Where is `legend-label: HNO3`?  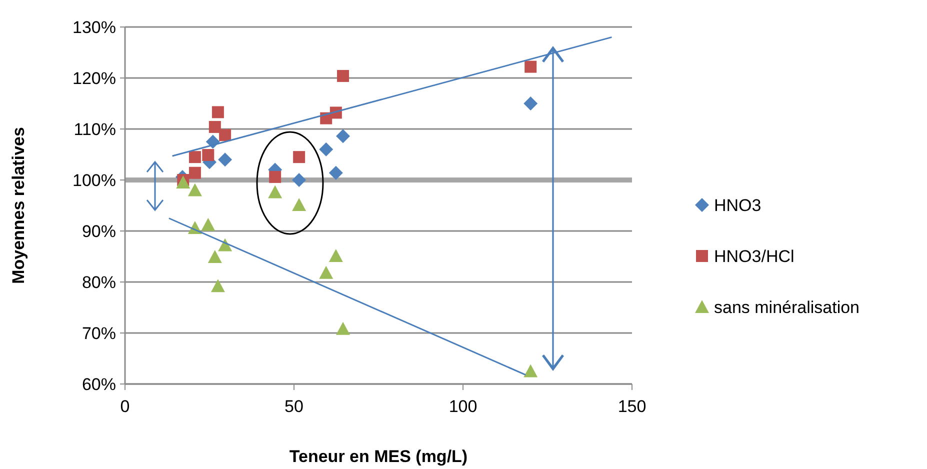 legend-label: HNO3 is located at coordinates (738, 205).